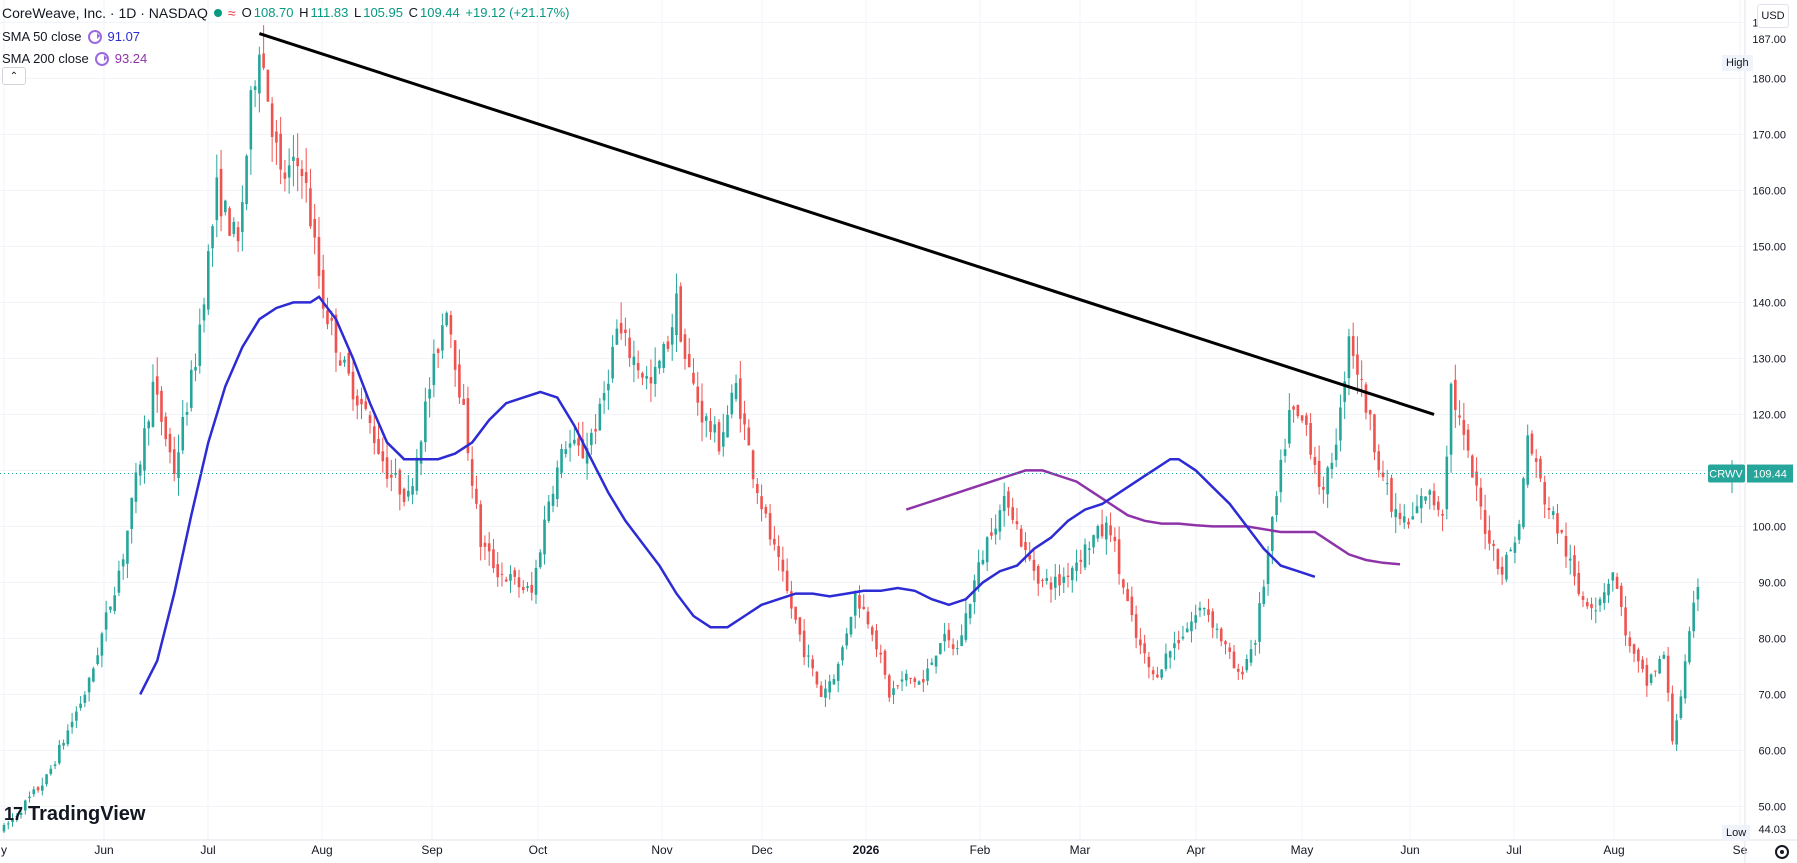  I want to click on x-tick-label: Jul, so click(1513, 850).